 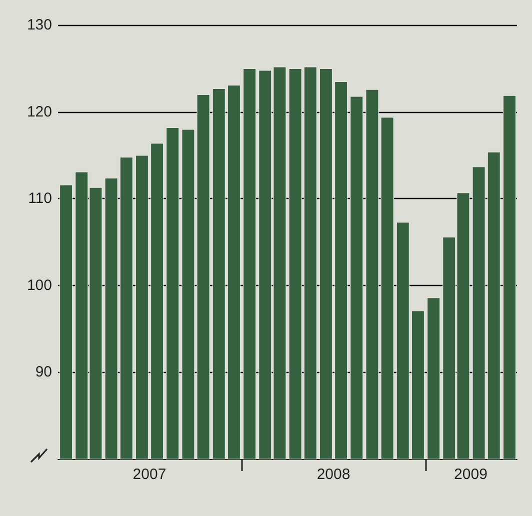 I want to click on y-tick-label: 120, so click(x=39, y=111).